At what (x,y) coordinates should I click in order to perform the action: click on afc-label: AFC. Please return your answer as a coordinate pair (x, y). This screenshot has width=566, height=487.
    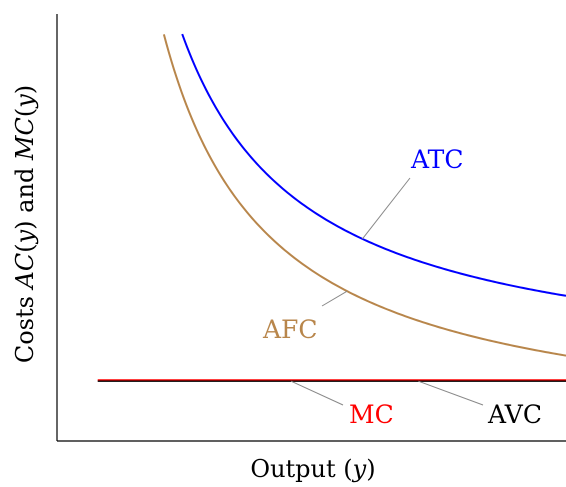
    Looking at the image, I should click on (290, 329).